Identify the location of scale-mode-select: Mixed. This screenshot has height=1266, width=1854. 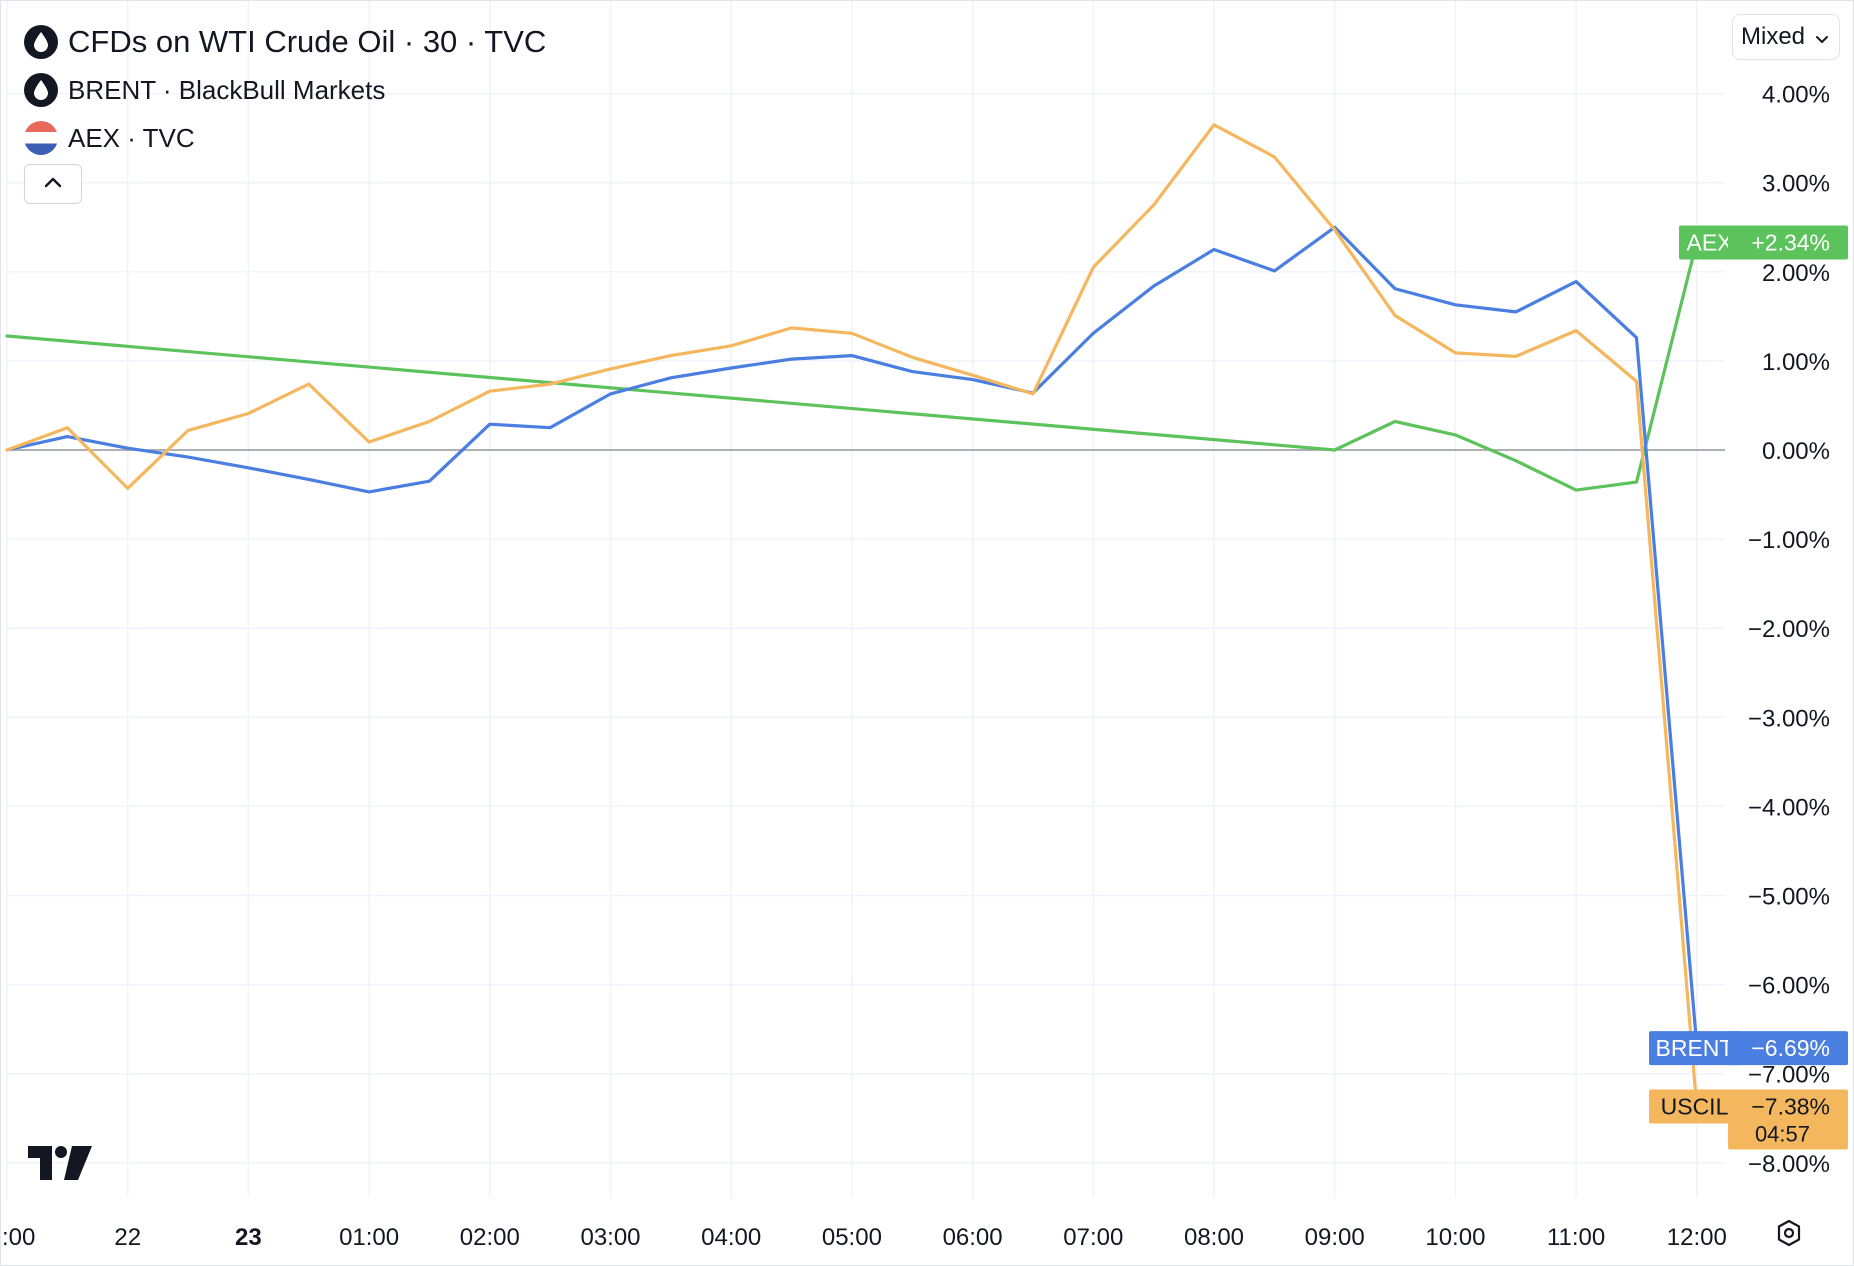
(1786, 37).